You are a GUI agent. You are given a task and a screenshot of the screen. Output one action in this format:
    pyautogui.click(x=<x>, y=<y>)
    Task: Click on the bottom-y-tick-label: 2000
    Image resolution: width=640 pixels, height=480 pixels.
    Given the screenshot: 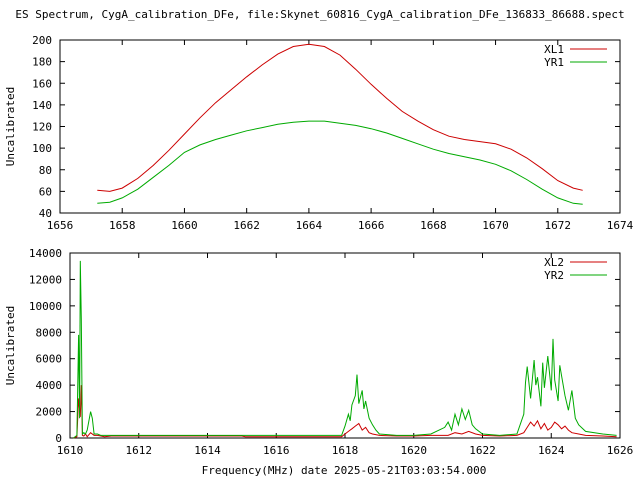 What is the action you would take?
    pyautogui.click(x=49, y=412)
    